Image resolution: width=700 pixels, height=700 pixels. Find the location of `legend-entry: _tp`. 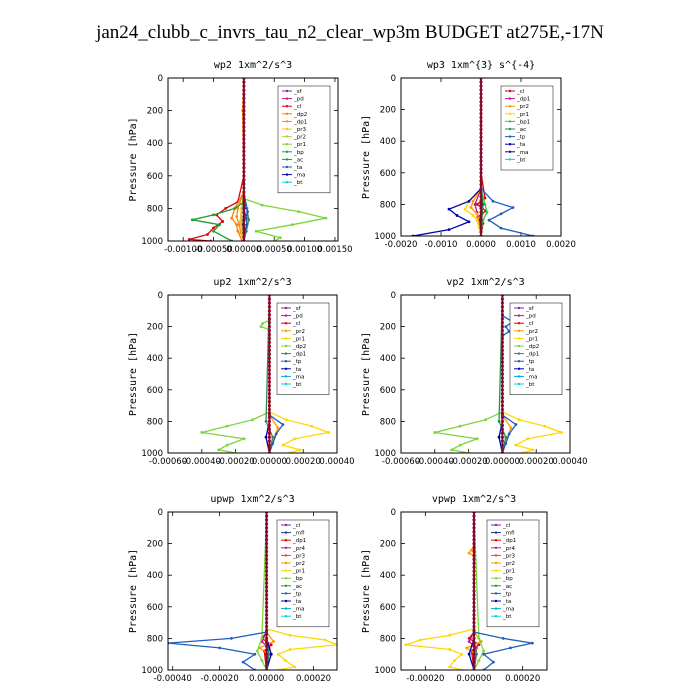

legend-entry: _tp is located at coordinates (521, 138).